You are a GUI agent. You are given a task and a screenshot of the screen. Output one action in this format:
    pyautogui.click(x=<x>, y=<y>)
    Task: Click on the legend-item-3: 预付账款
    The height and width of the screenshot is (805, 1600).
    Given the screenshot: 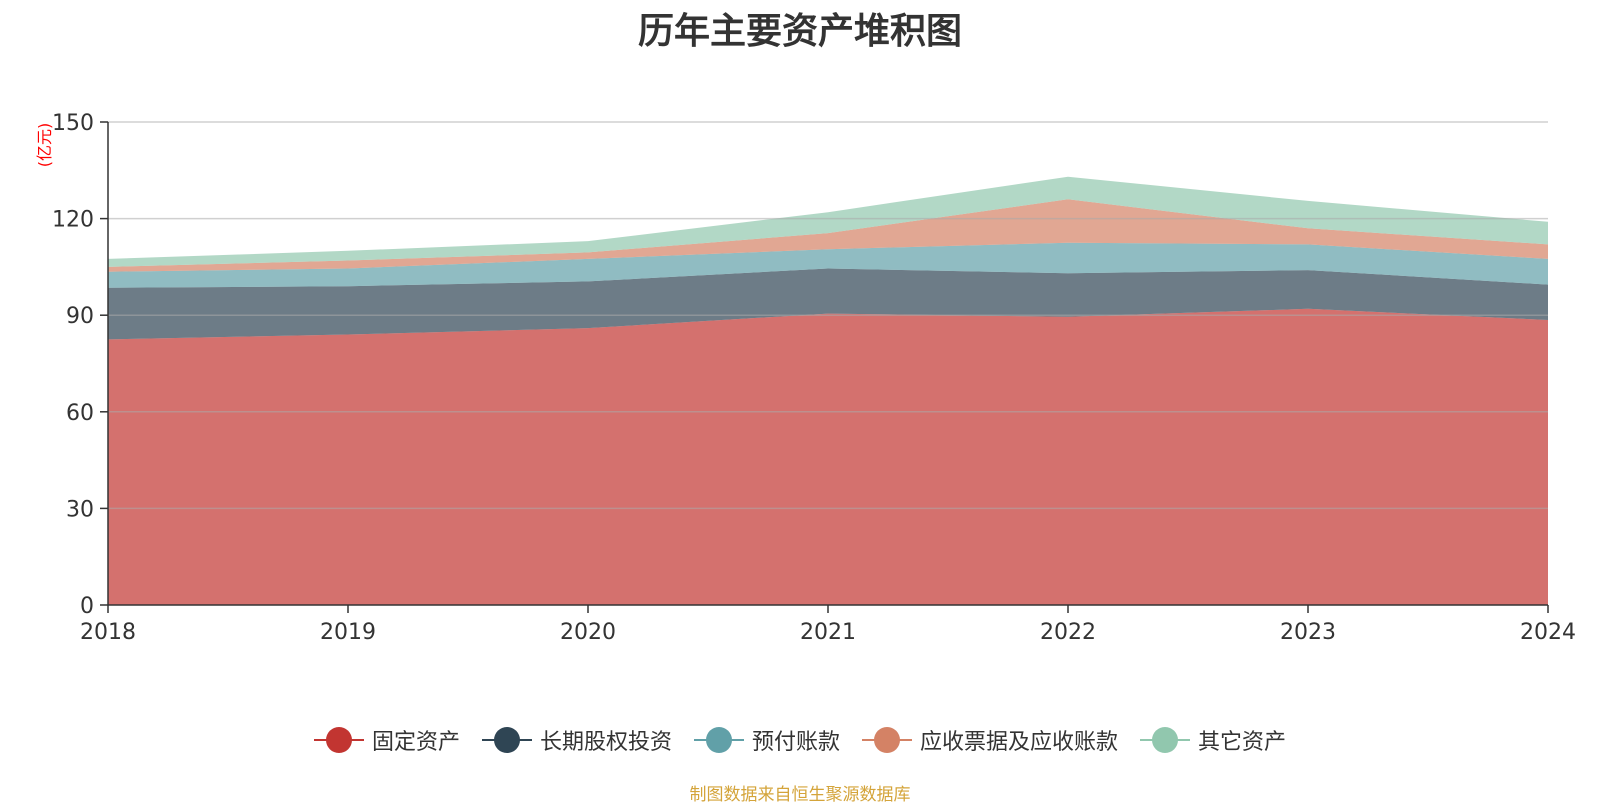 What is the action you would take?
    pyautogui.click(x=766, y=740)
    